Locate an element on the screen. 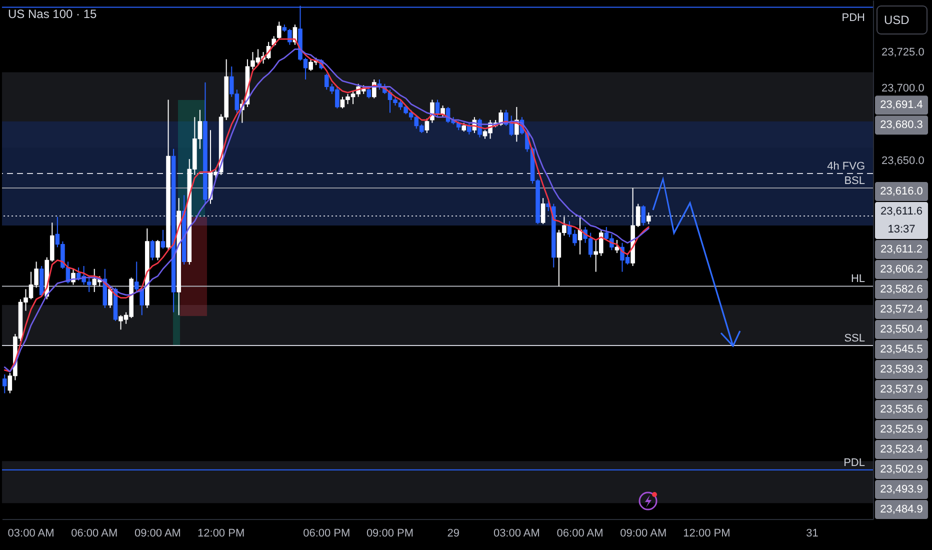  text: 23,611.2 is located at coordinates (901, 250).